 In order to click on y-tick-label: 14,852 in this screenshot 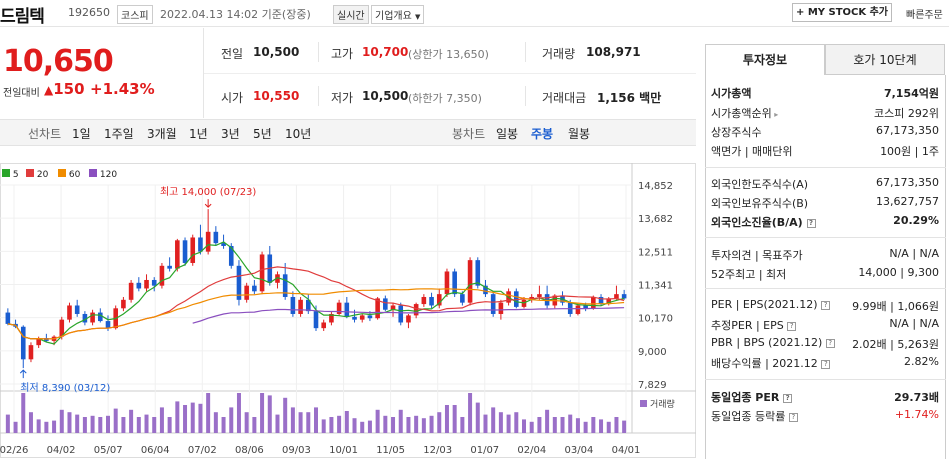, I will do `click(655, 186)`.